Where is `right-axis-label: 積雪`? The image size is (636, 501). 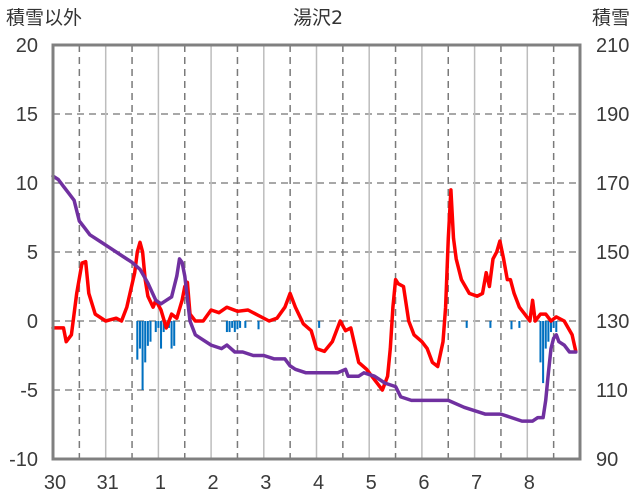 right-axis-label: 積雪 is located at coordinates (611, 18).